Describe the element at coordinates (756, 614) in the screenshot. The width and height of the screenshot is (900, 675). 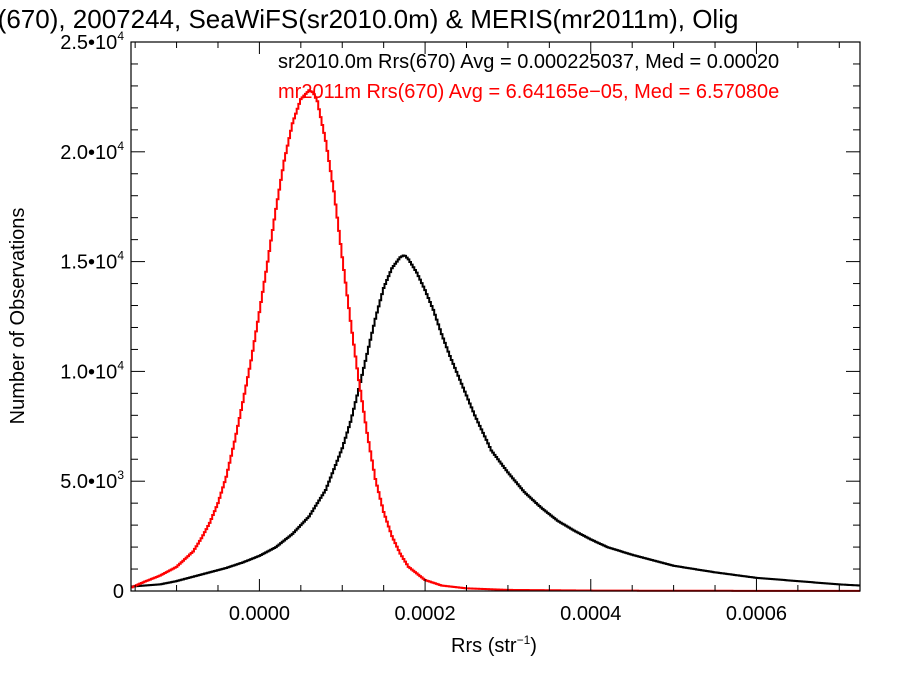
I see `x-tick-label: 0.0006` at that location.